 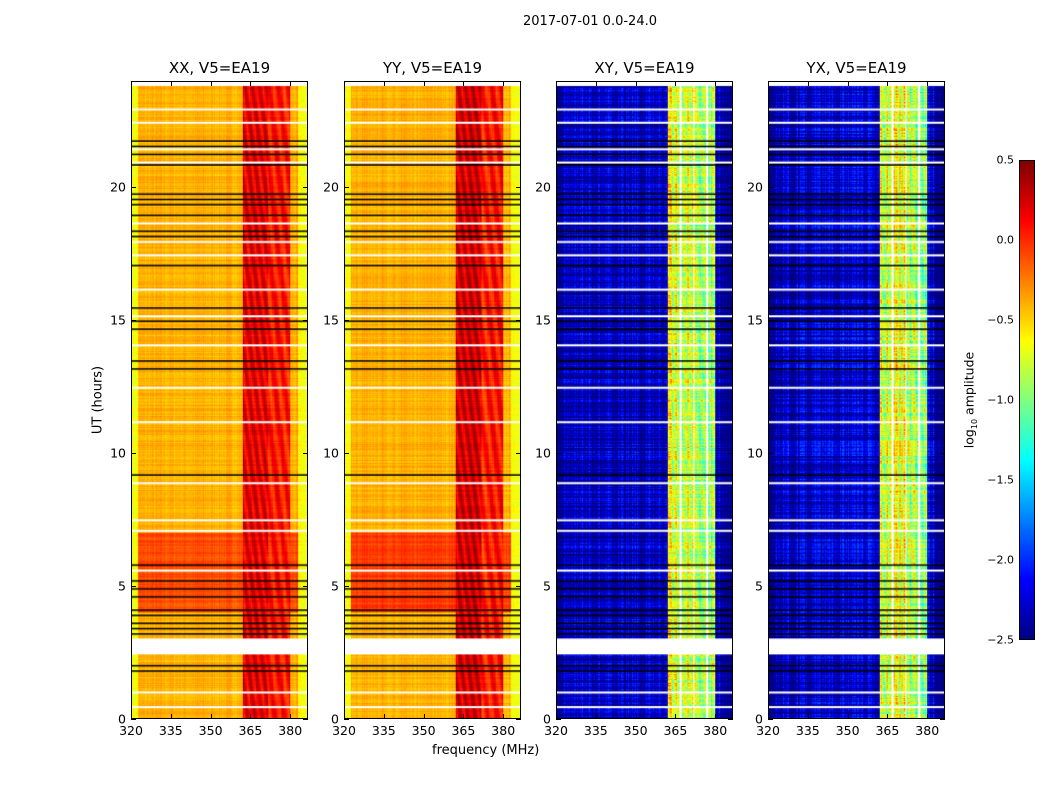 I want to click on colorbar-tick-label: 0.0, so click(x=1005, y=240).